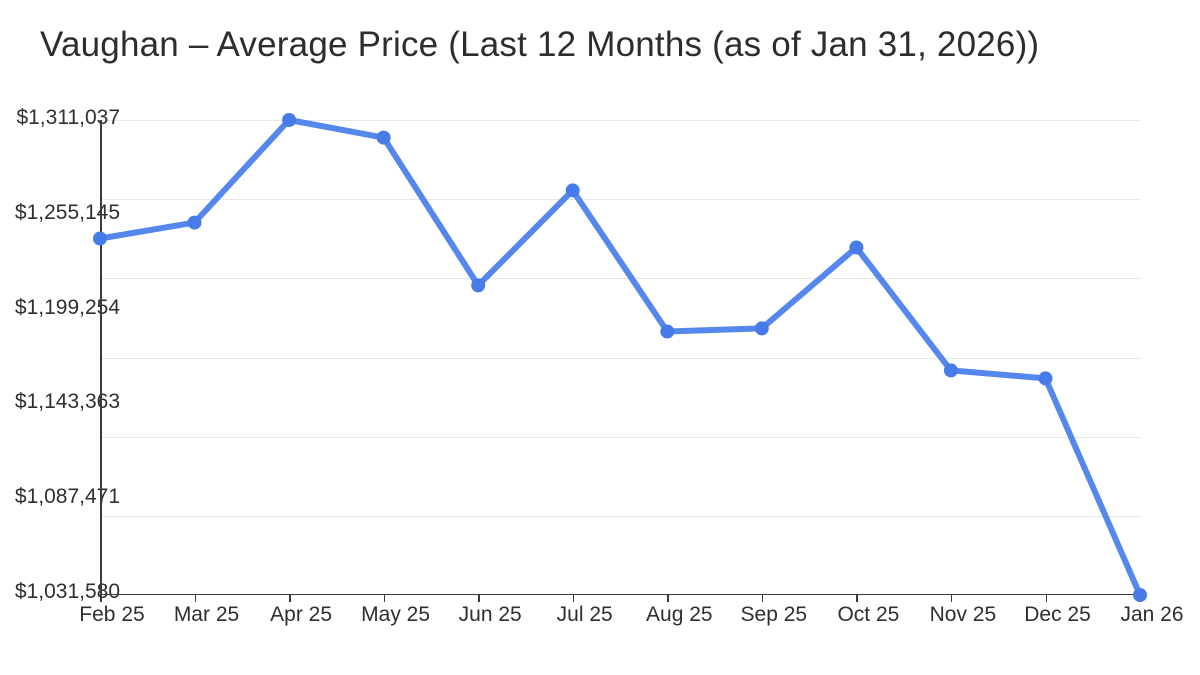 The height and width of the screenshot is (675, 1200). What do you see at coordinates (68, 117) in the screenshot?
I see `y-axis-label: $1,311,037` at bounding box center [68, 117].